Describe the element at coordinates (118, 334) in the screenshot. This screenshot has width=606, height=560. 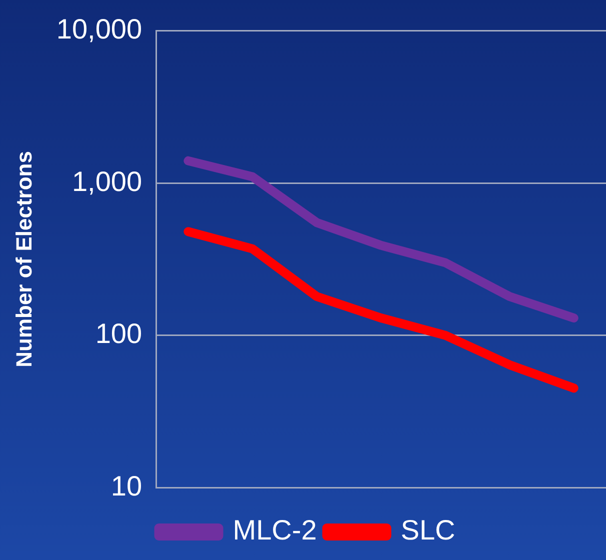
I see `y-tick-label: 100` at that location.